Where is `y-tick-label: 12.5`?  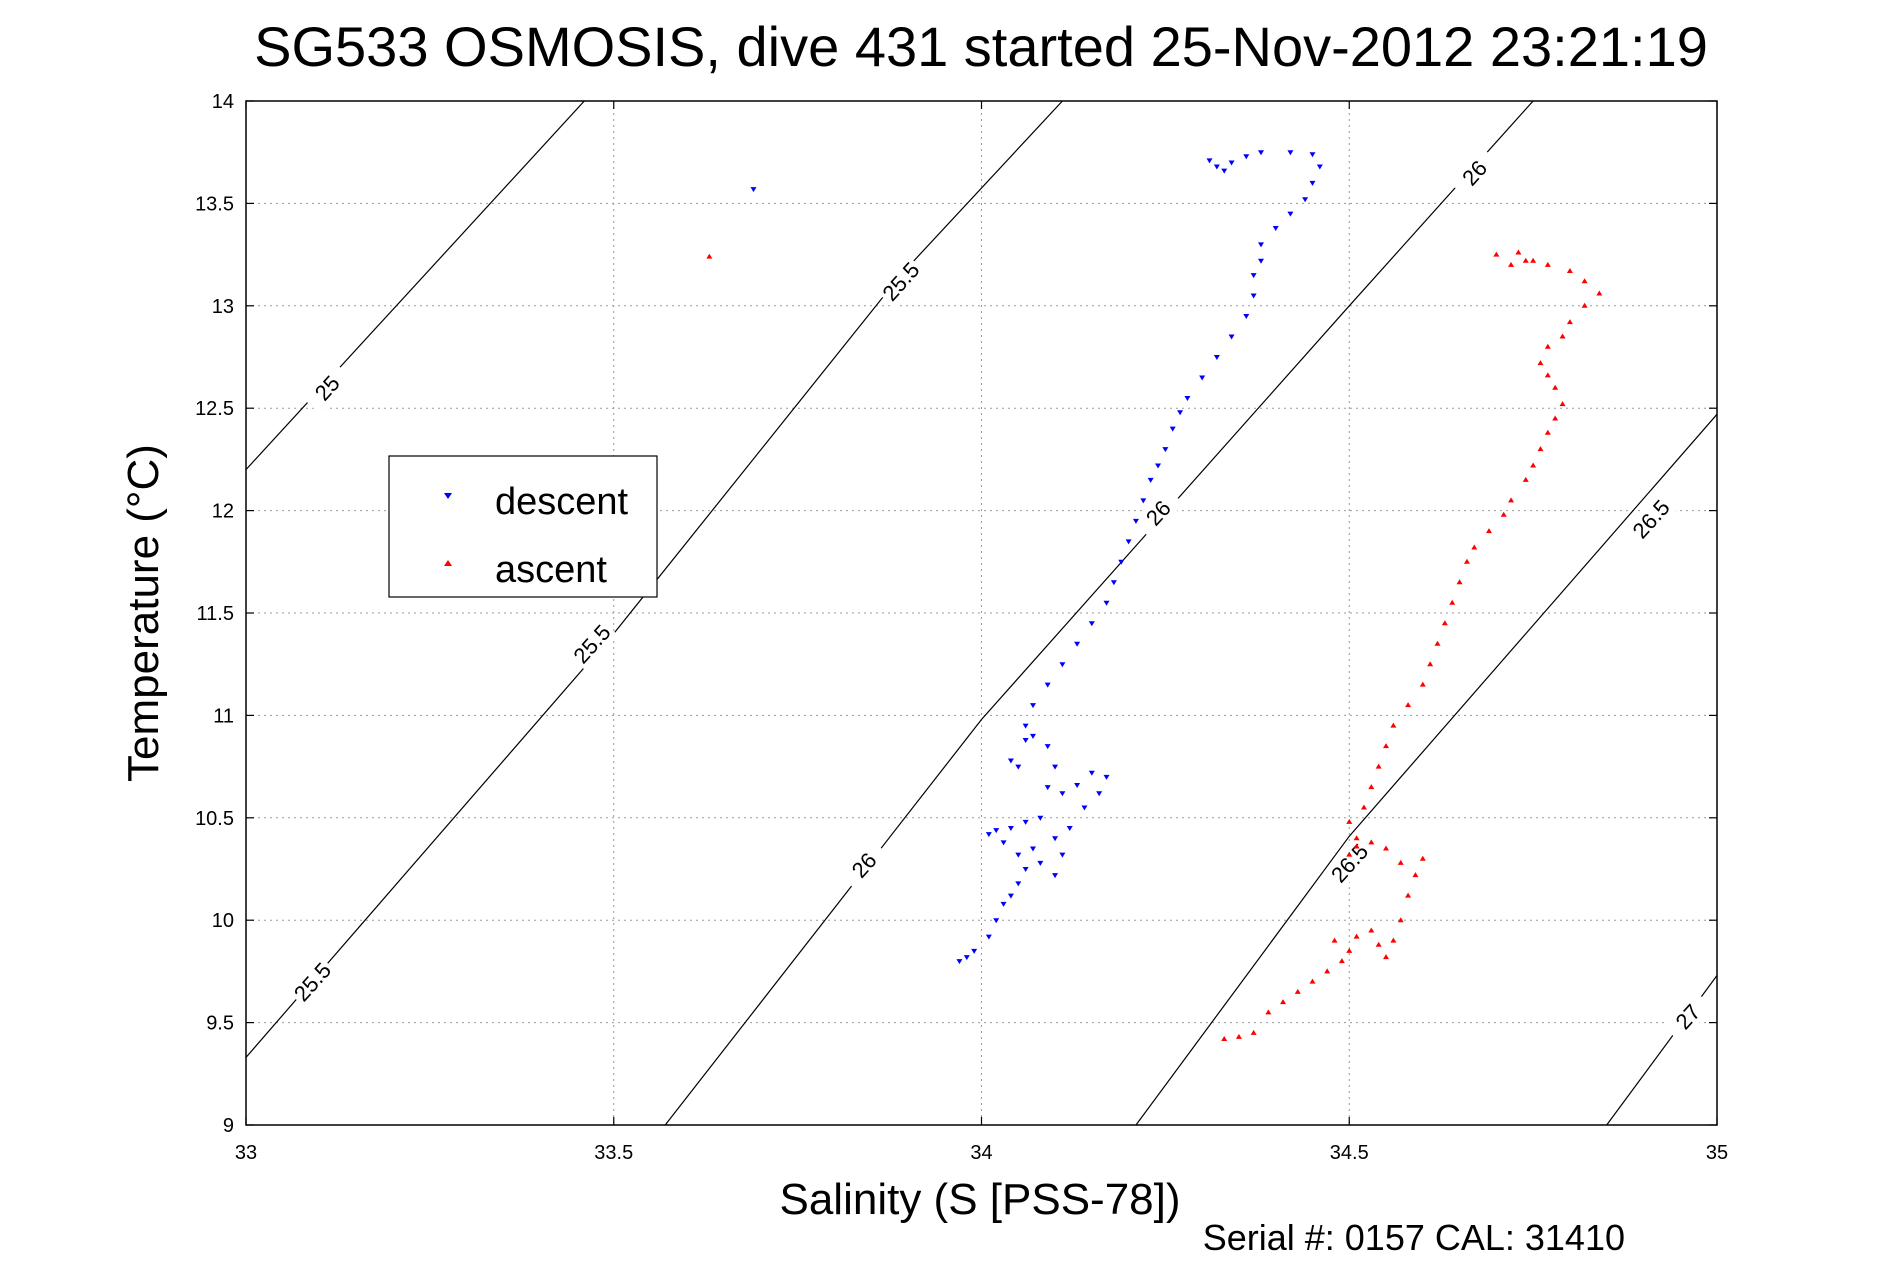
y-tick-label: 12.5 is located at coordinates (214, 409).